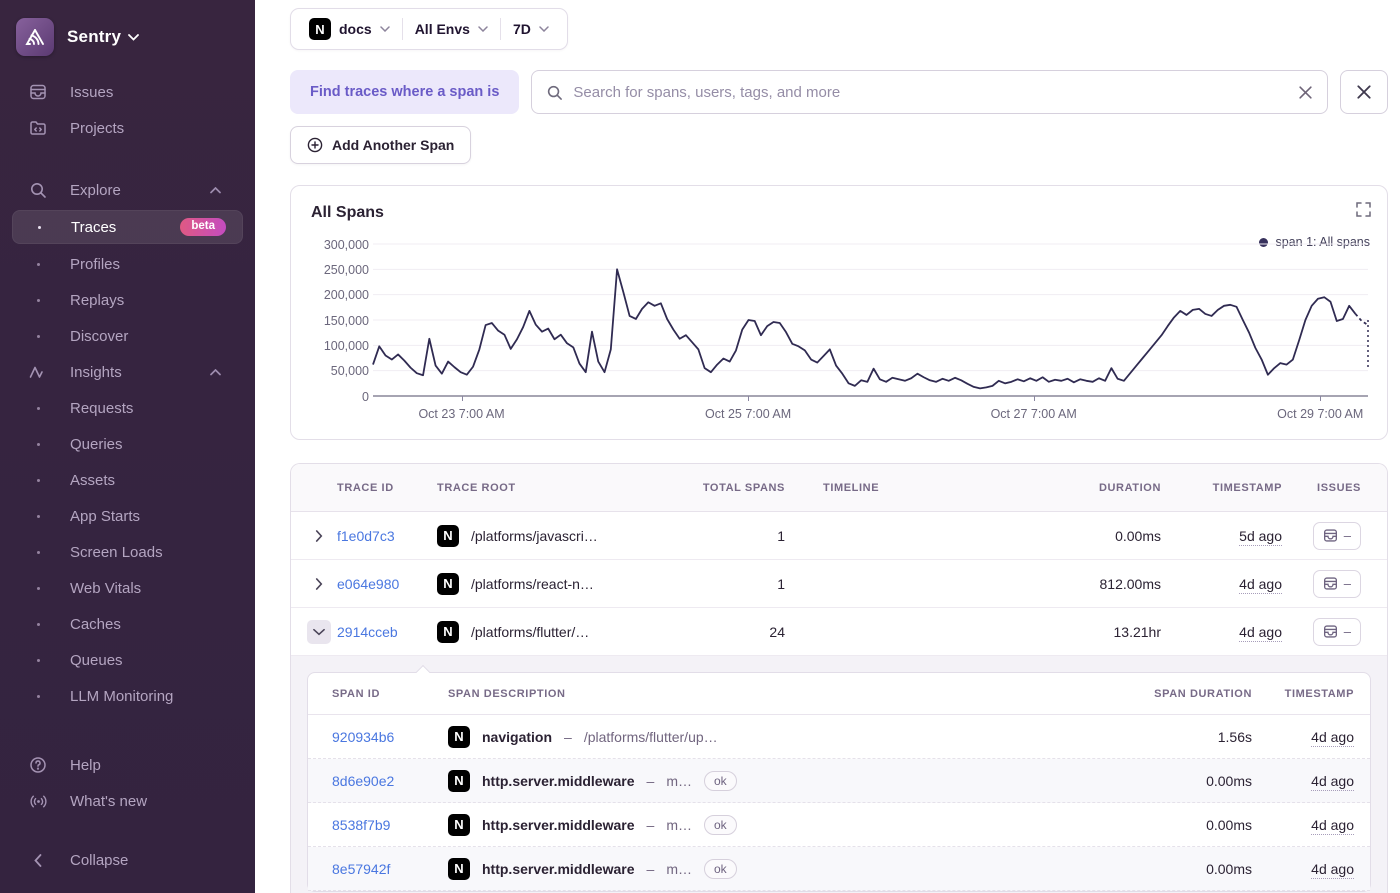 The height and width of the screenshot is (893, 1400). I want to click on projects-icon, so click(38, 128).